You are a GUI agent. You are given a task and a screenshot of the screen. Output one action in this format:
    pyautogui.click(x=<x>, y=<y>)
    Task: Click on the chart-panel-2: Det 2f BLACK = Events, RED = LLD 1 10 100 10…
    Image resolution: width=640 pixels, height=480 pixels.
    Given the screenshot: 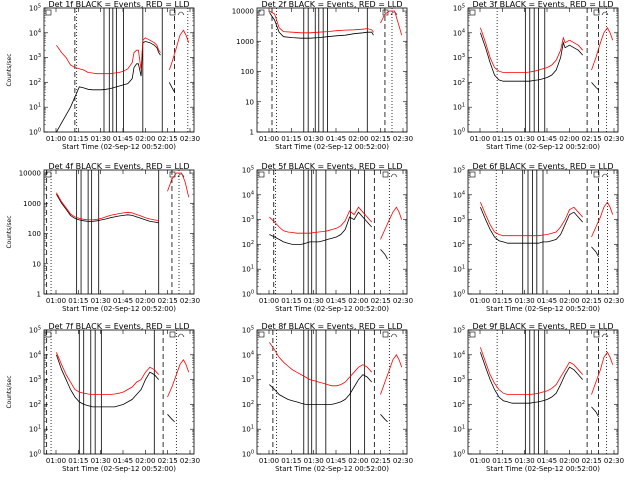 What is the action you would take?
    pyautogui.click(x=322, y=75)
    